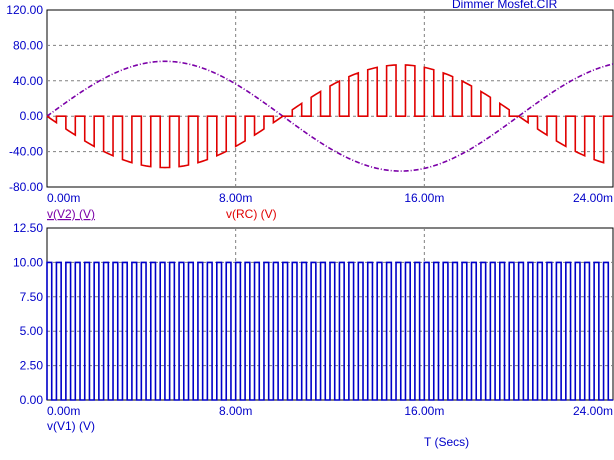 Image resolution: width=614 pixels, height=460 pixels. What do you see at coordinates (28, 262) in the screenshot?
I see `y-tick-label: 10.00` at bounding box center [28, 262].